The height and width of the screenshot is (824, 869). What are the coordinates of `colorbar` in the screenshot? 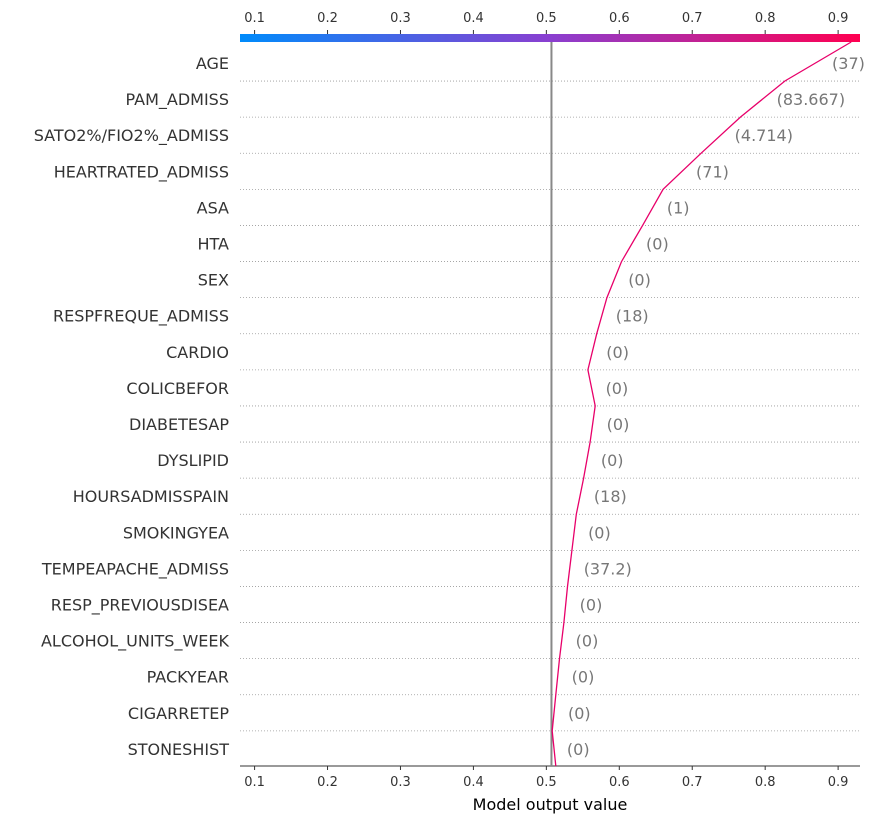 It's located at (550, 38).